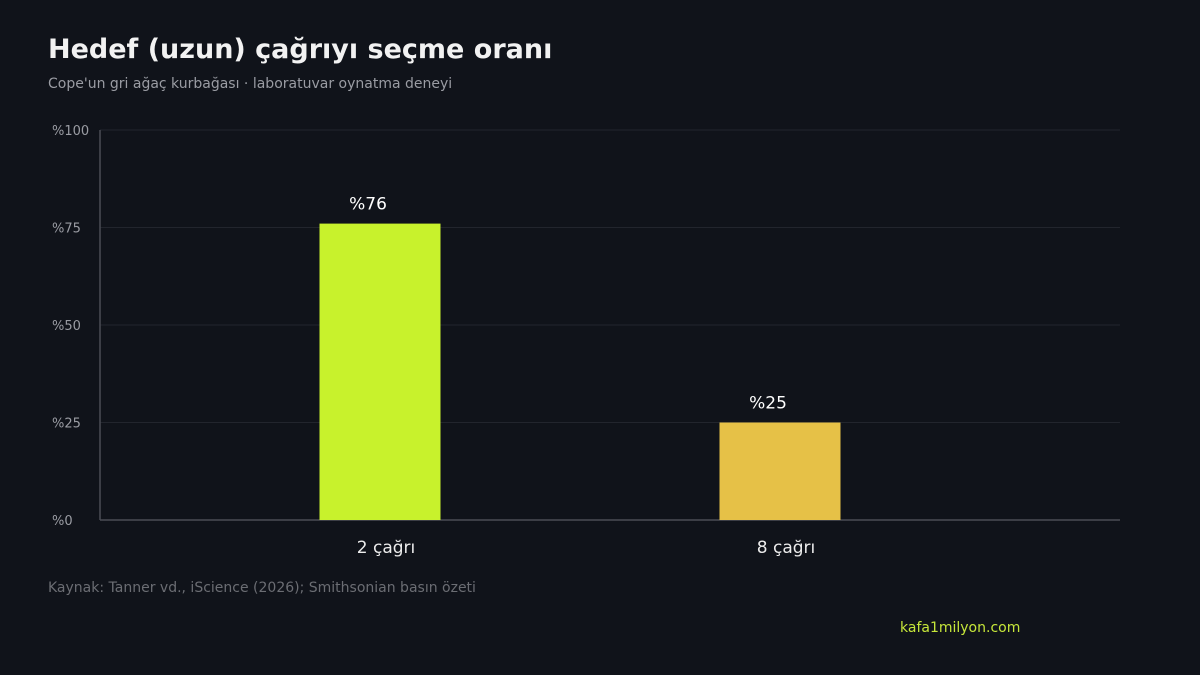  Describe the element at coordinates (786, 548) in the screenshot. I see `x-tick-label: 8 çağrı` at that location.